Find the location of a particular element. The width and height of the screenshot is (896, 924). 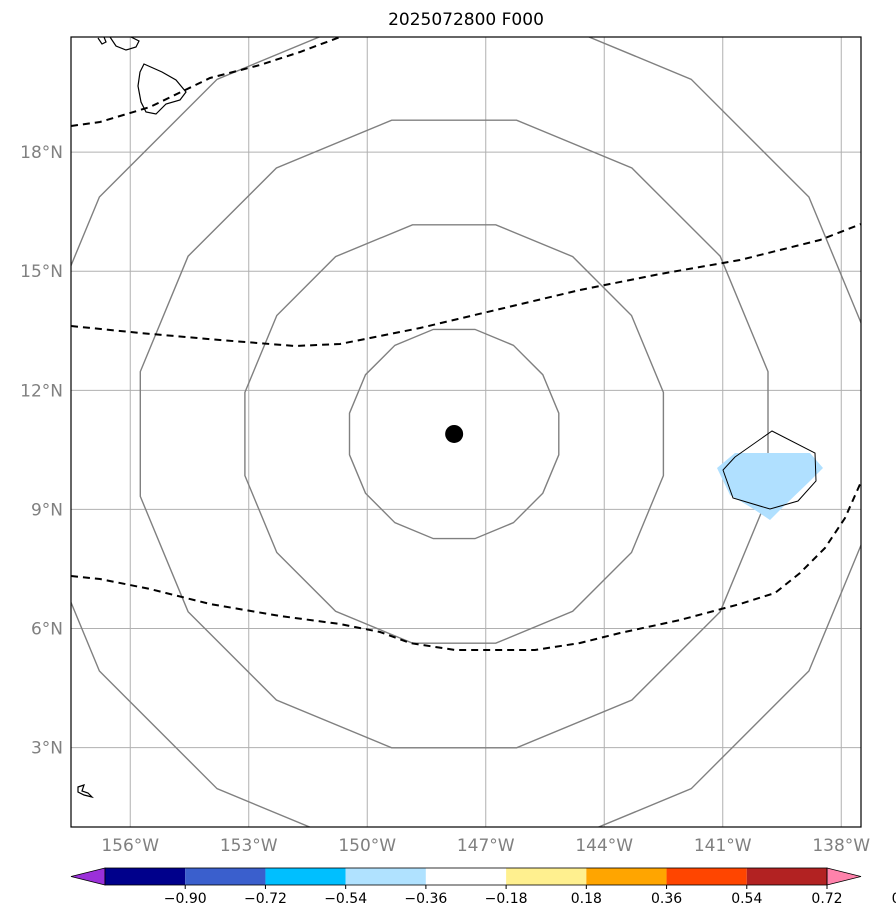

latitude-tick-label: 15°N is located at coordinates (41, 272).